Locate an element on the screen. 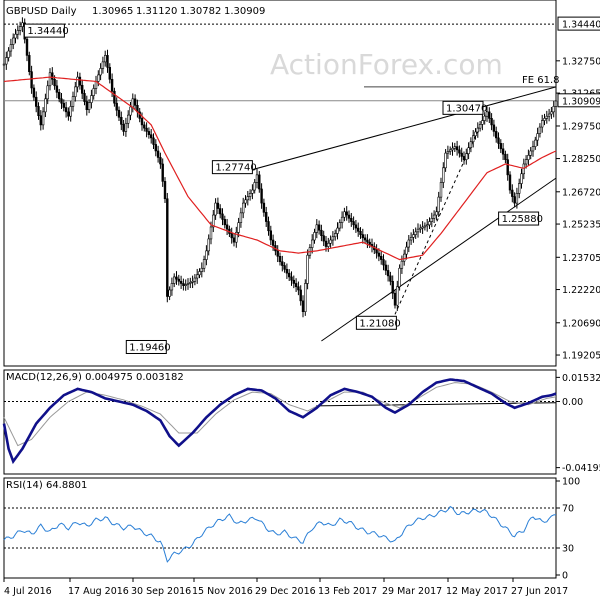 The height and width of the screenshot is (600, 600). ohlc-close: 1.30909 is located at coordinates (244, 11).